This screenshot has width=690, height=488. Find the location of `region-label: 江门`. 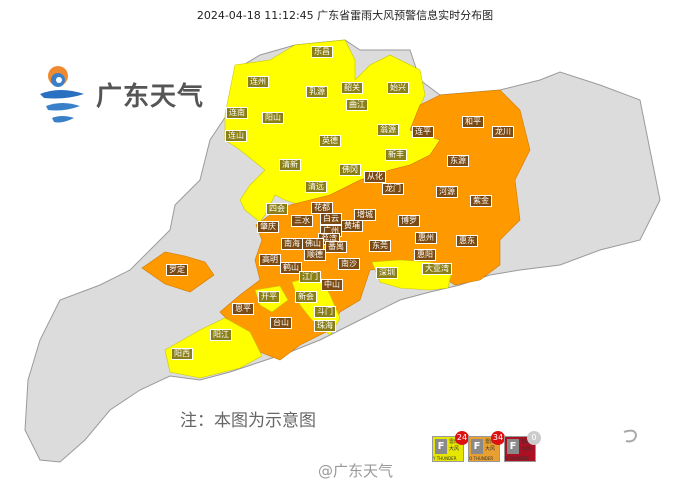

region-label: 江门 is located at coordinates (310, 277).